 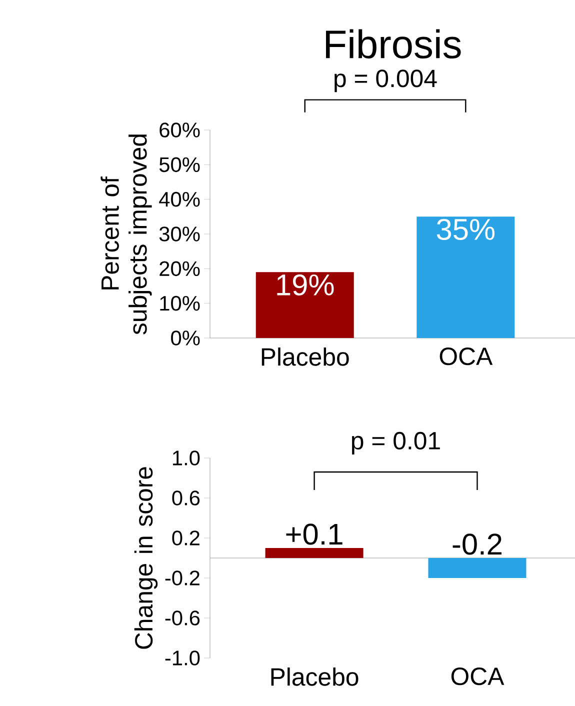 What do you see at coordinates (385, 81) in the screenshot?
I see `text: p = 0.004` at bounding box center [385, 81].